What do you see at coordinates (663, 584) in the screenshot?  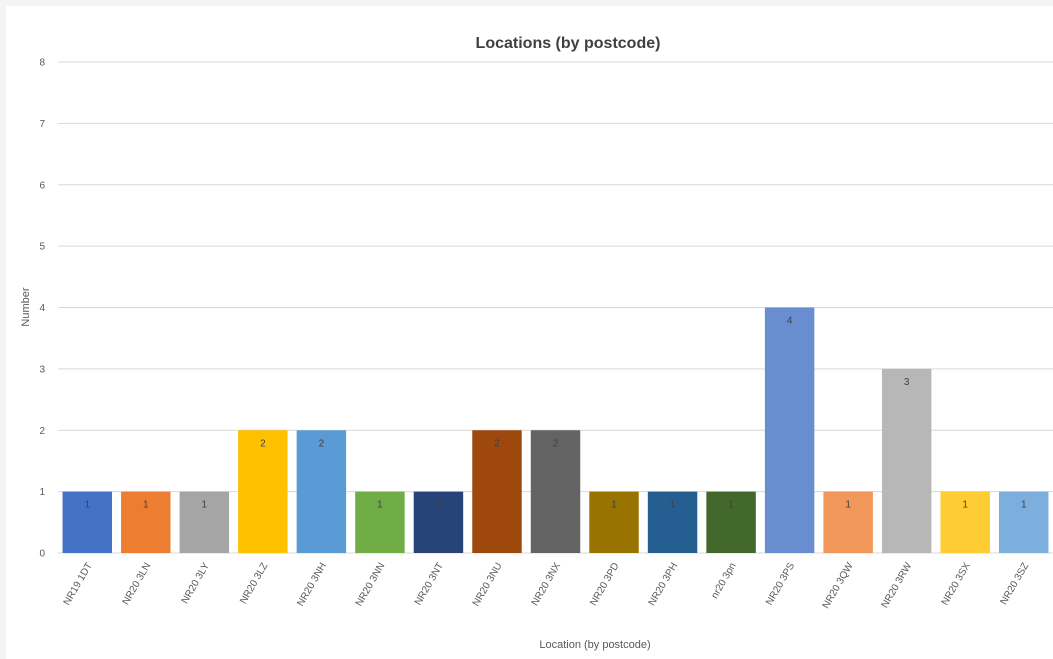 I see `x-tick-label: NR20 3PH` at bounding box center [663, 584].